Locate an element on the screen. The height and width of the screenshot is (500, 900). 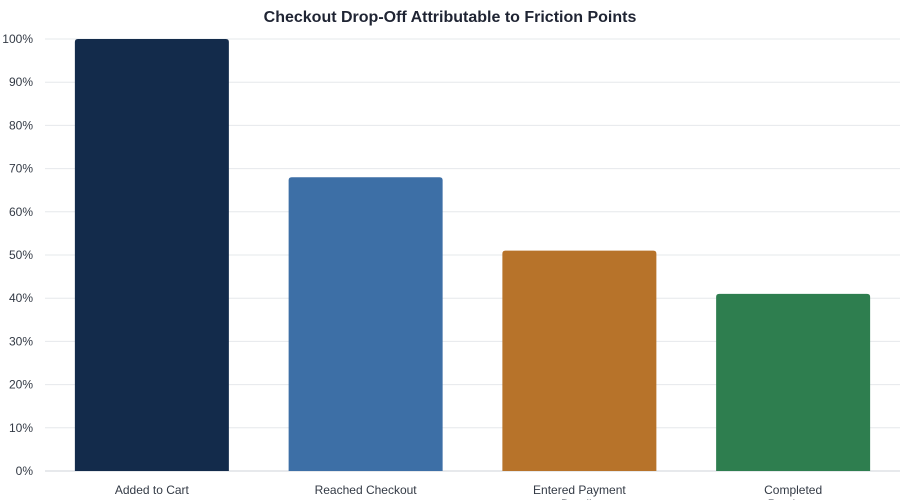
y-tick-label: 100% is located at coordinates (17, 39).